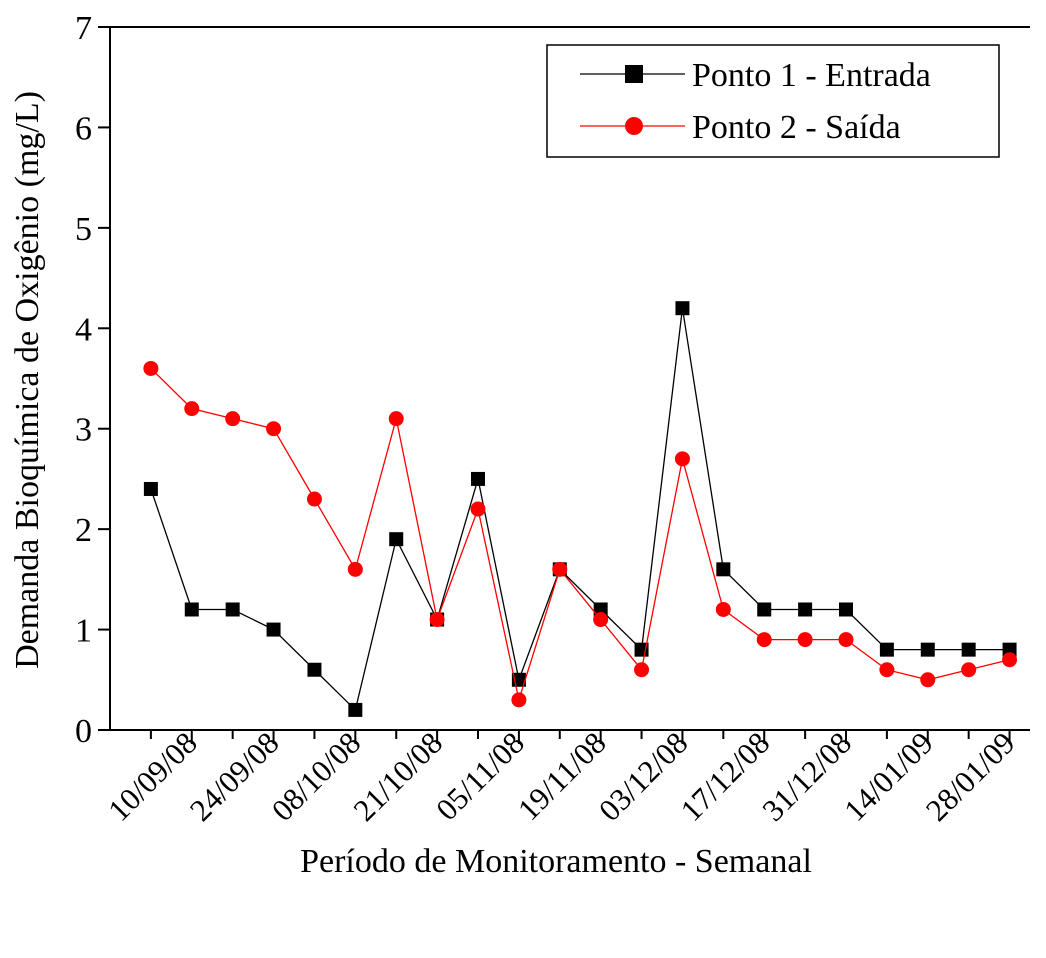 Image resolution: width=1046 pixels, height=958 pixels. Describe the element at coordinates (83, 128) in the screenshot. I see `y-tick-label-6: 6` at that location.